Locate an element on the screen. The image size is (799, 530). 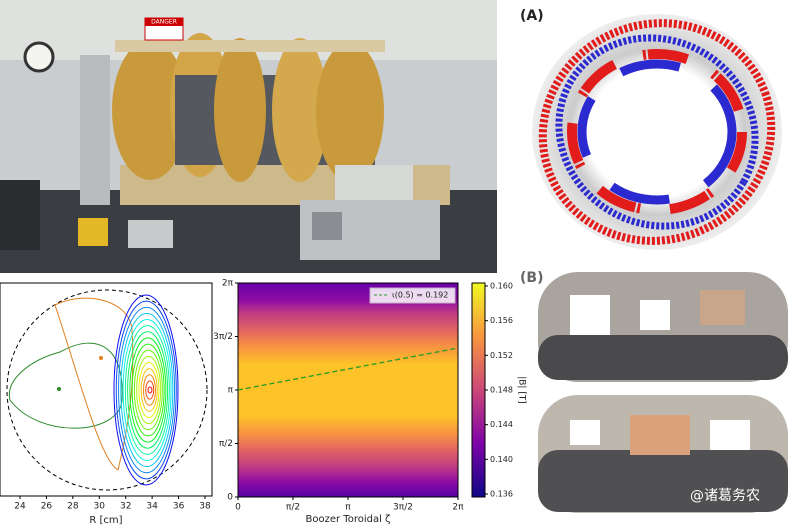
panel-a: (A) is located at coordinates (651, 129).